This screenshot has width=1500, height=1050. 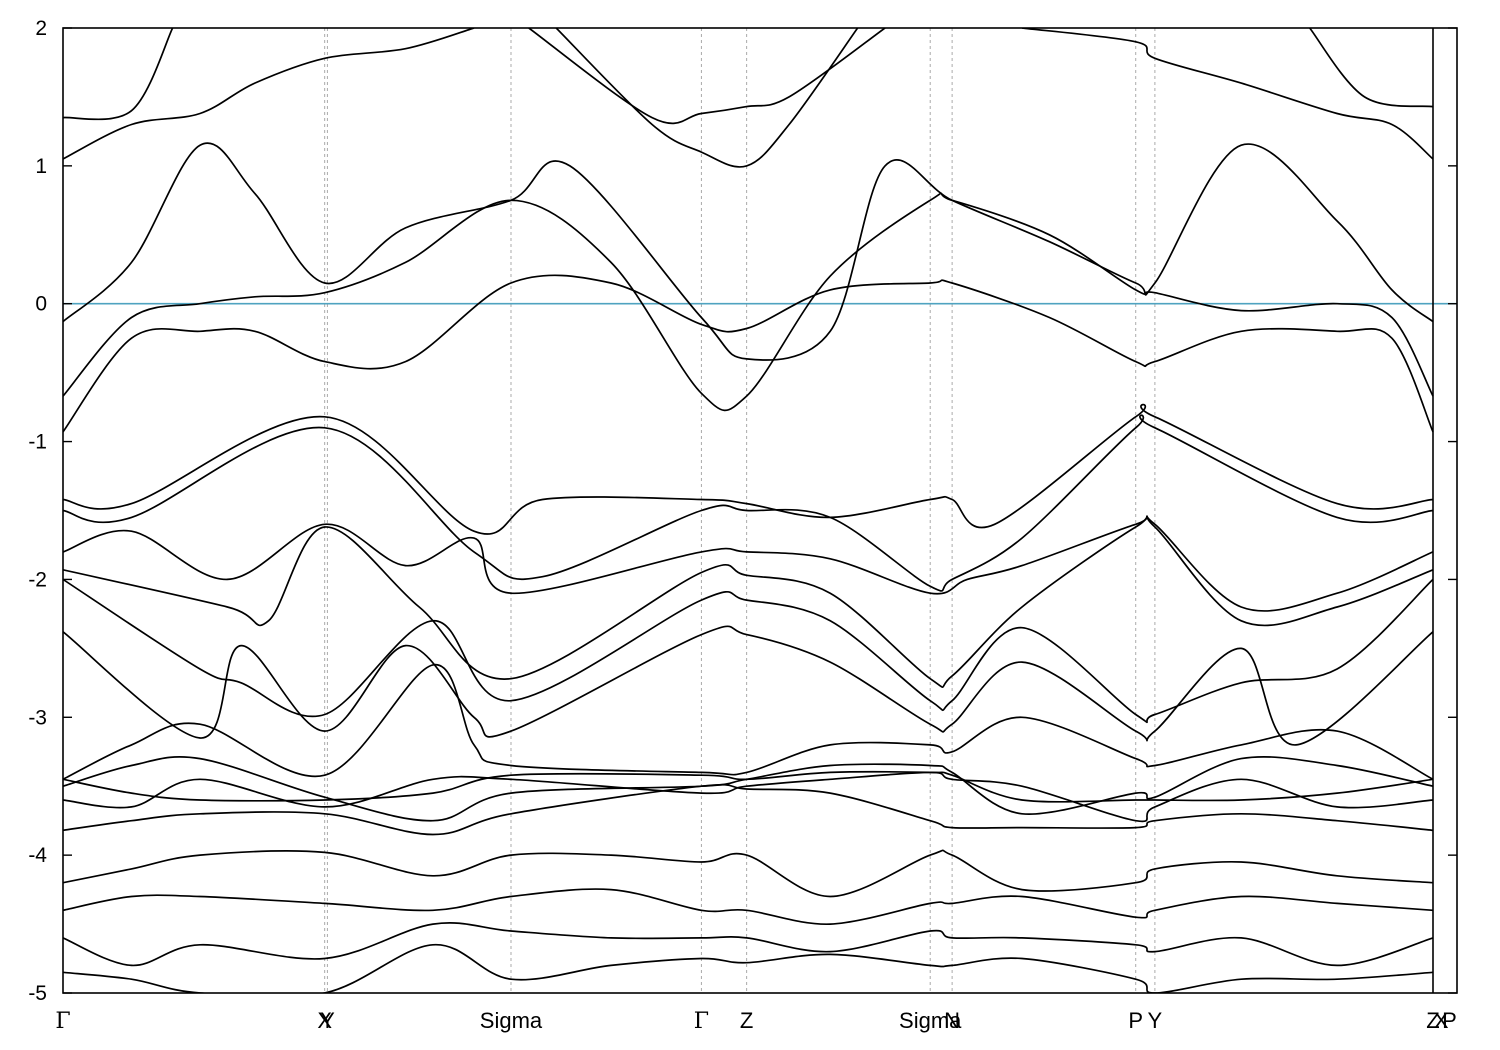 I want to click on y-tick-label: 0, so click(x=41, y=304).